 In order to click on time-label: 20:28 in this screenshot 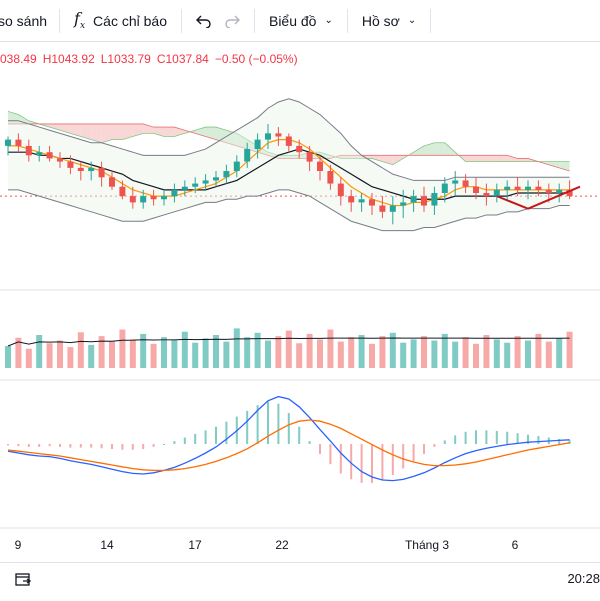, I will do `click(583, 578)`.